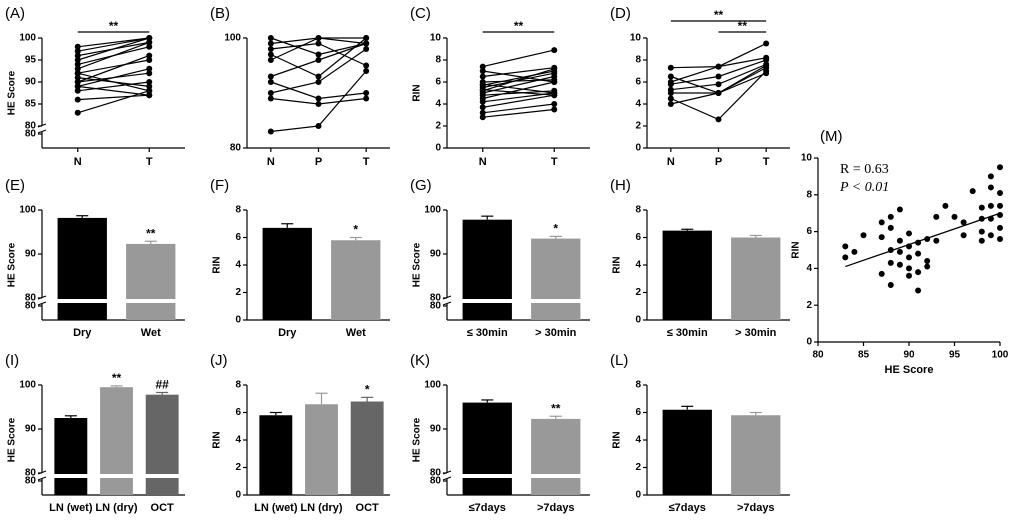 The height and width of the screenshot is (525, 1010). What do you see at coordinates (556, 301) in the screenshot?
I see `axis-break` at bounding box center [556, 301].